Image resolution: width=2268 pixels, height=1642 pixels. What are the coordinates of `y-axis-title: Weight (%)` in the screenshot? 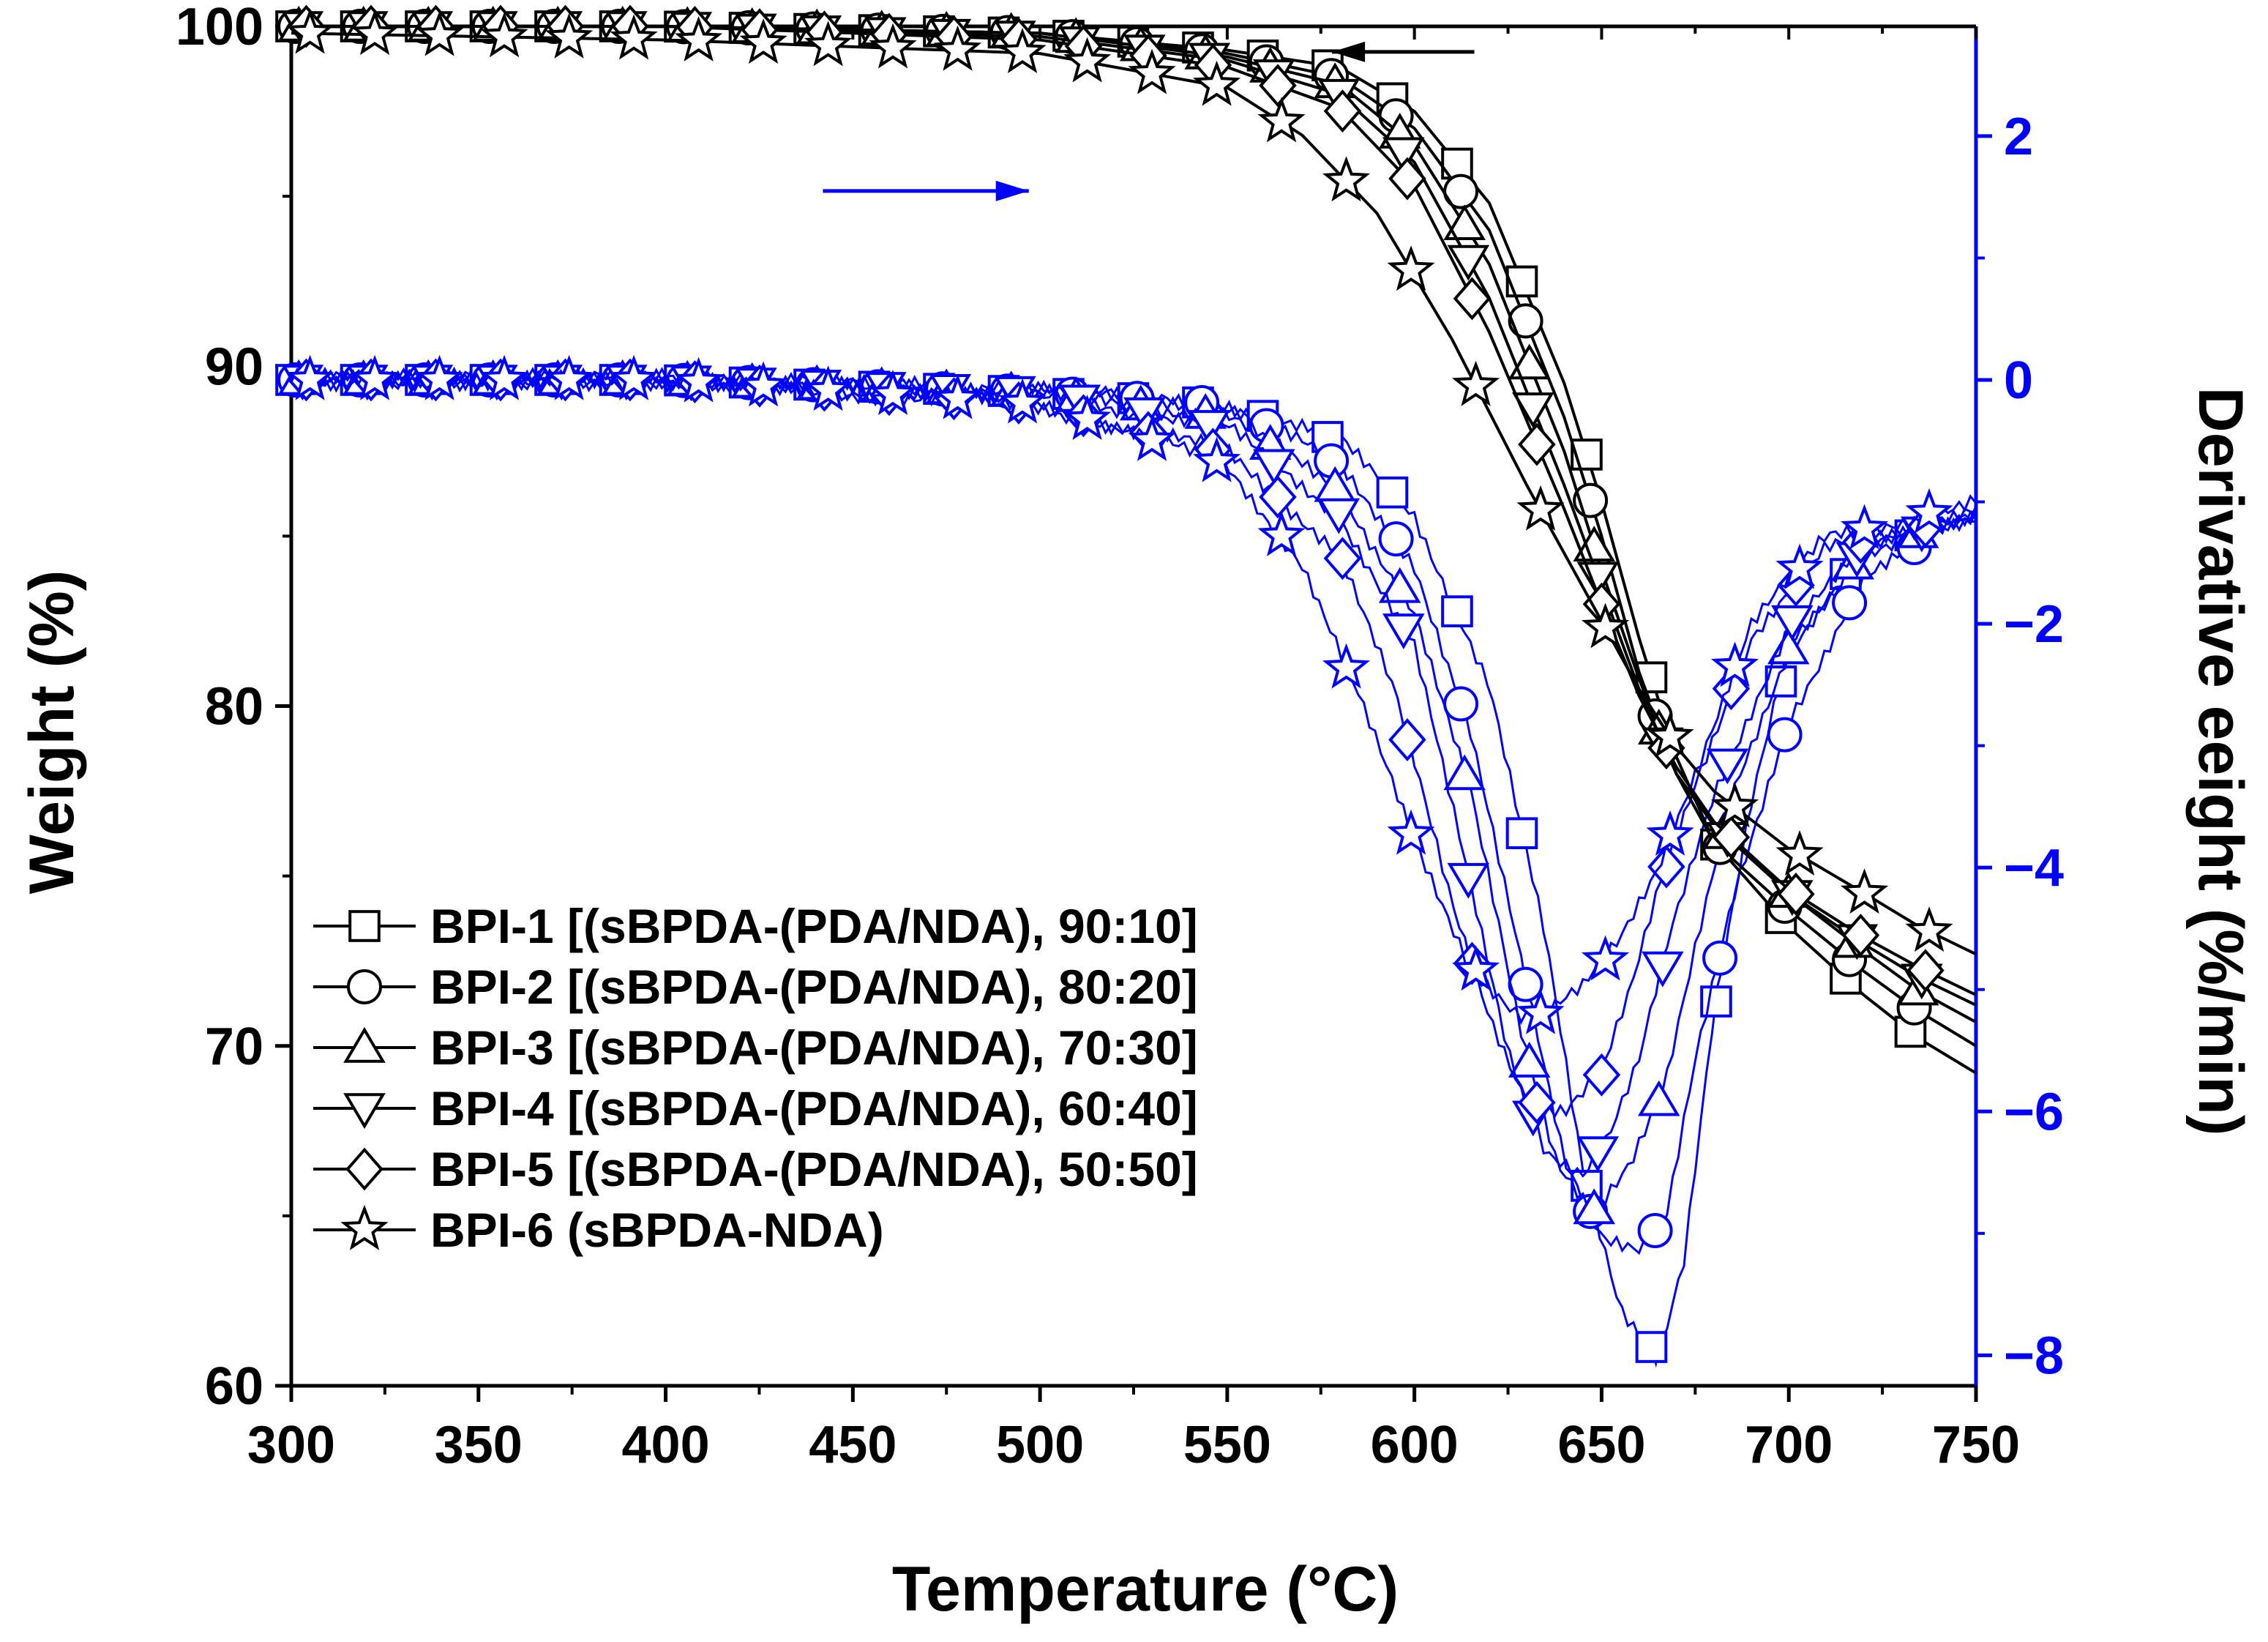 It's located at (52, 732).